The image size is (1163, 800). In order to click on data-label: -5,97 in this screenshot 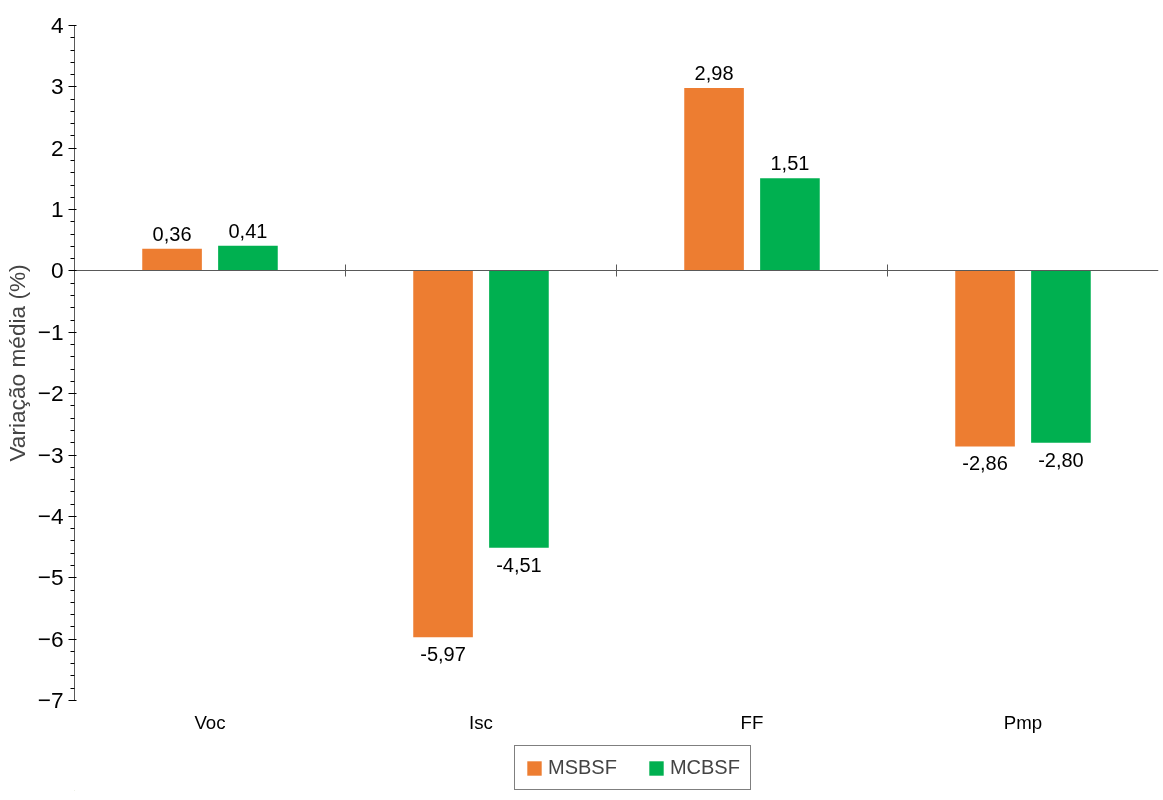, I will do `click(443, 654)`.